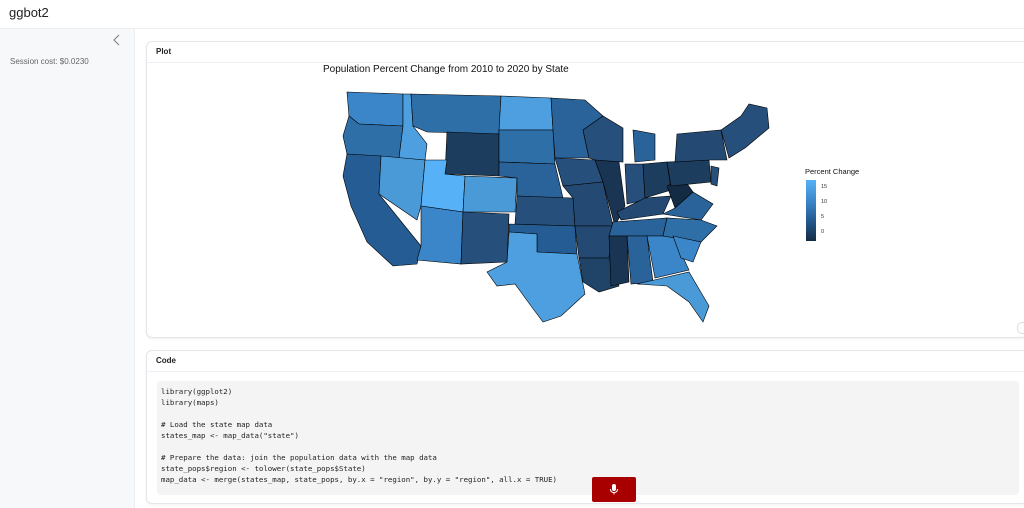  What do you see at coordinates (832, 171) in the screenshot?
I see `legend-title: Percent Change` at bounding box center [832, 171].